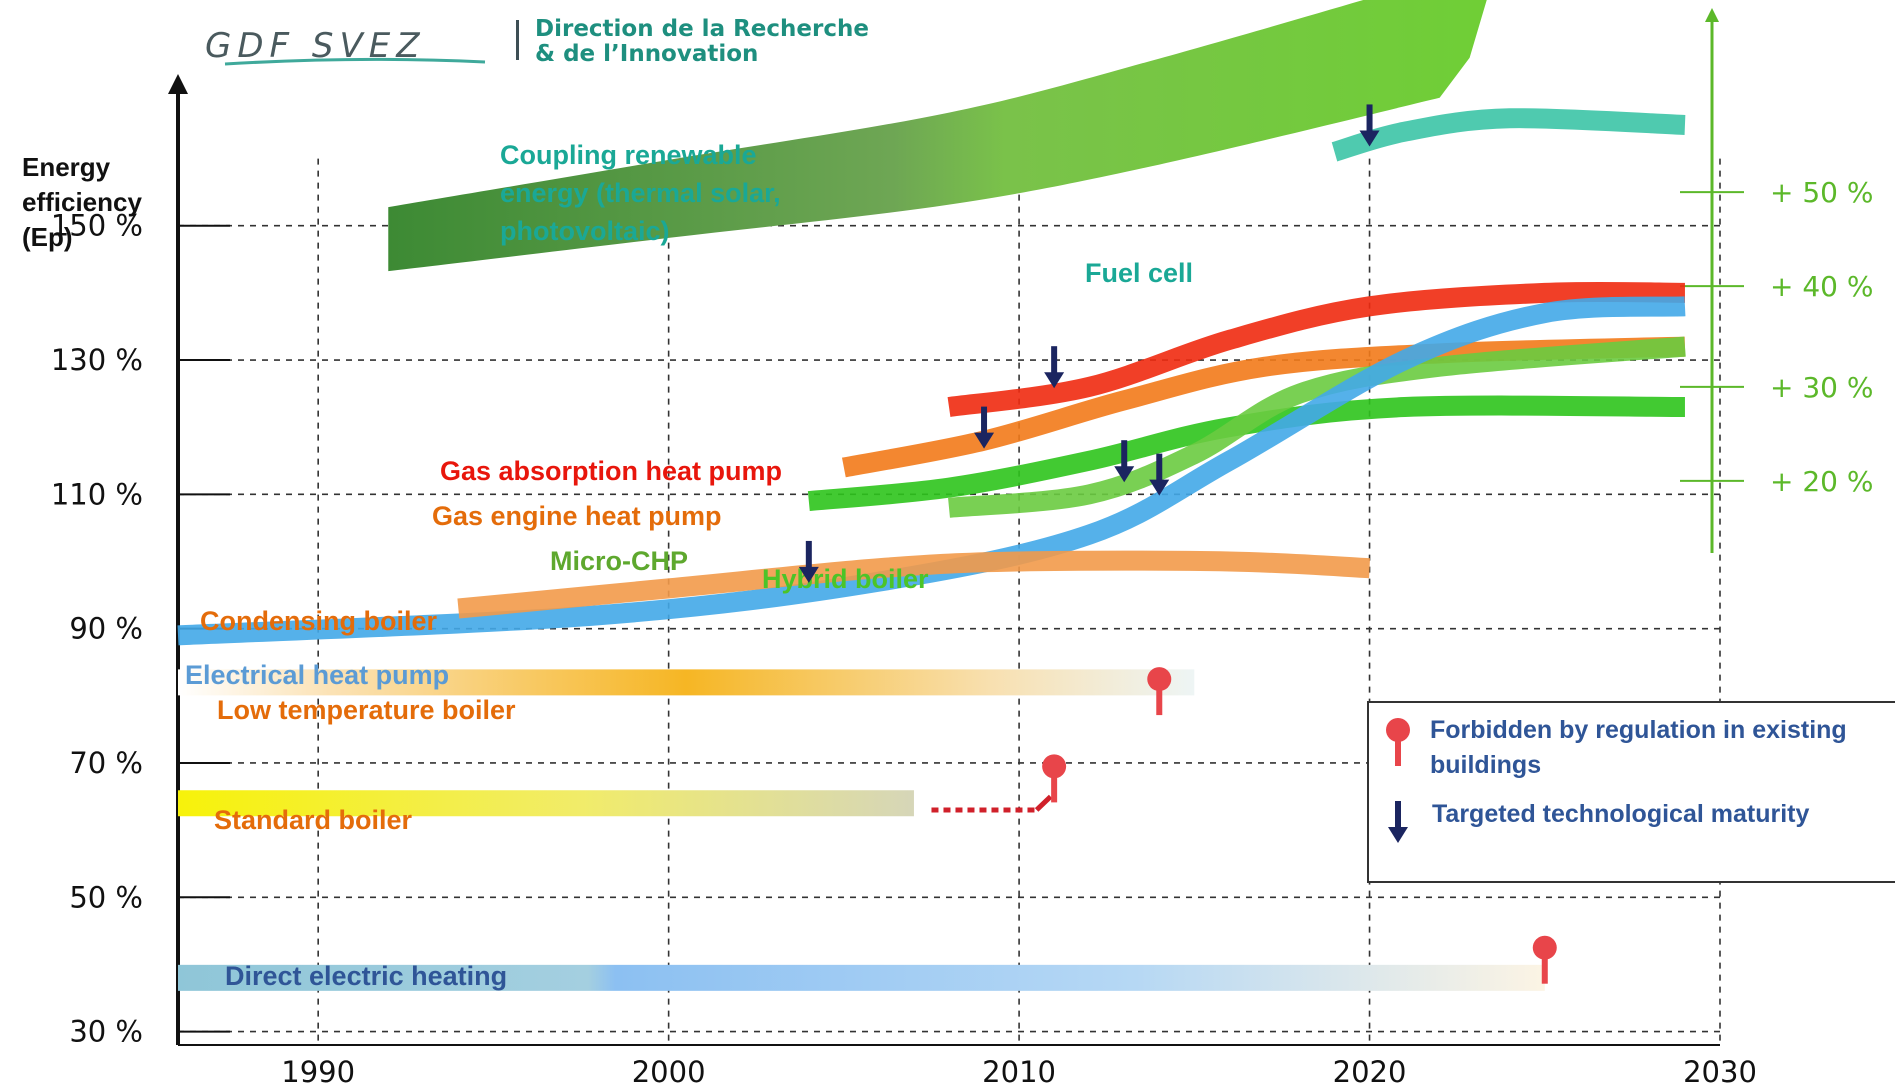 The height and width of the screenshot is (1086, 1895). What do you see at coordinates (318, 621) in the screenshot?
I see `series-label-condensing-boiler: Condensing boiler` at bounding box center [318, 621].